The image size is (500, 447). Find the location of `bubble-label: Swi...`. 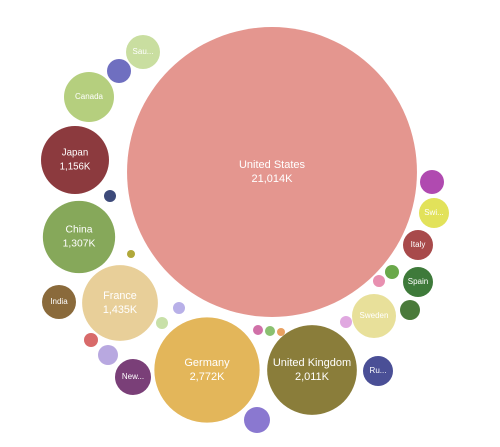

bubble-label: Swi... is located at coordinates (434, 212).